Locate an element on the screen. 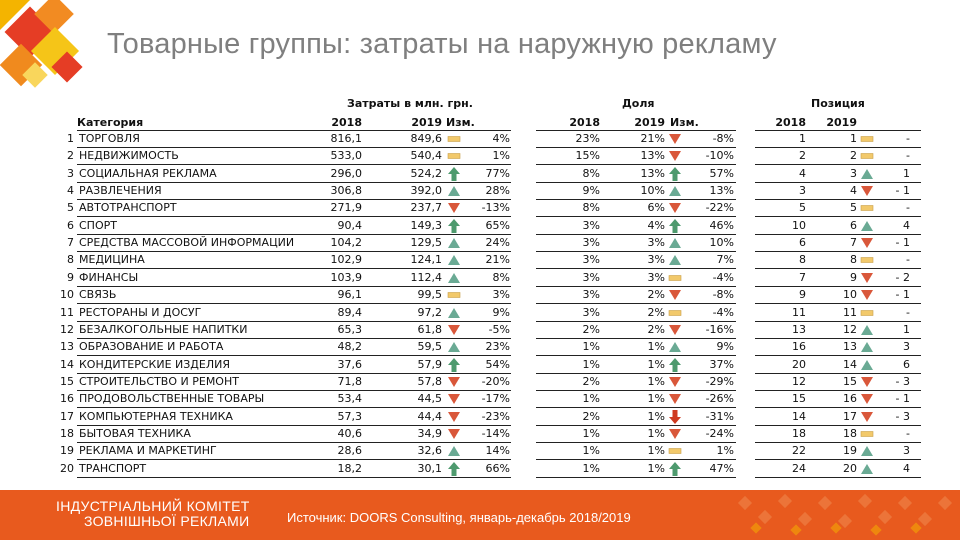  spend-2019: 57,8 is located at coordinates (430, 381).